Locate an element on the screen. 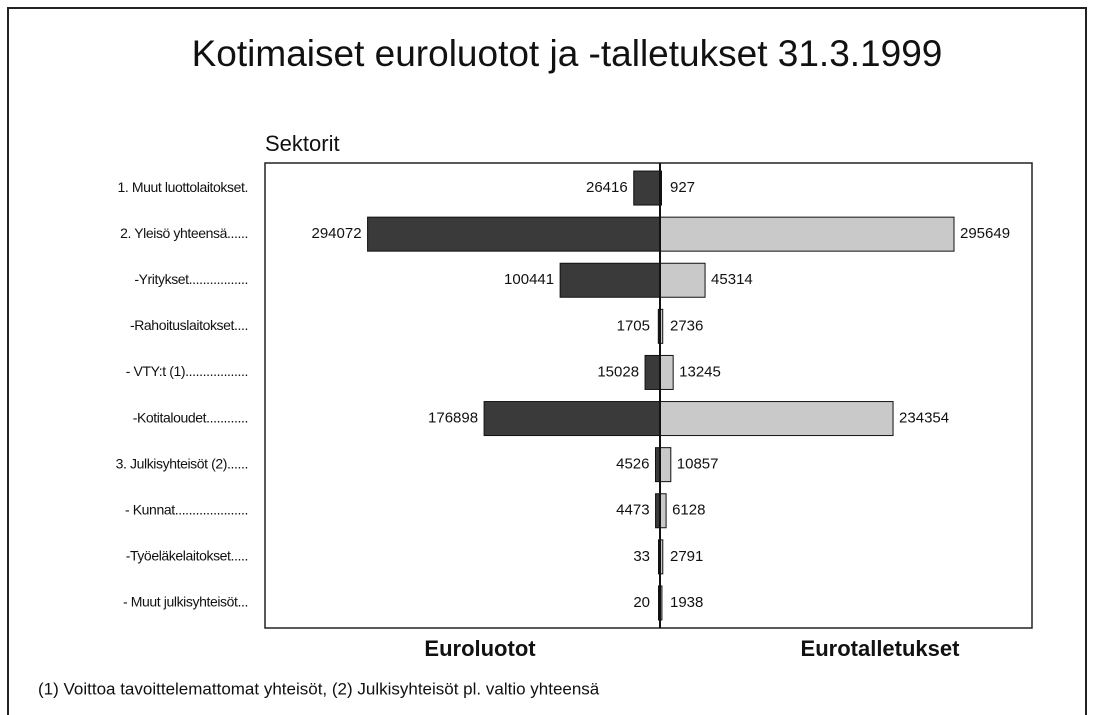 The image size is (1095, 715). axis-label: Sektorit is located at coordinates (302, 143).